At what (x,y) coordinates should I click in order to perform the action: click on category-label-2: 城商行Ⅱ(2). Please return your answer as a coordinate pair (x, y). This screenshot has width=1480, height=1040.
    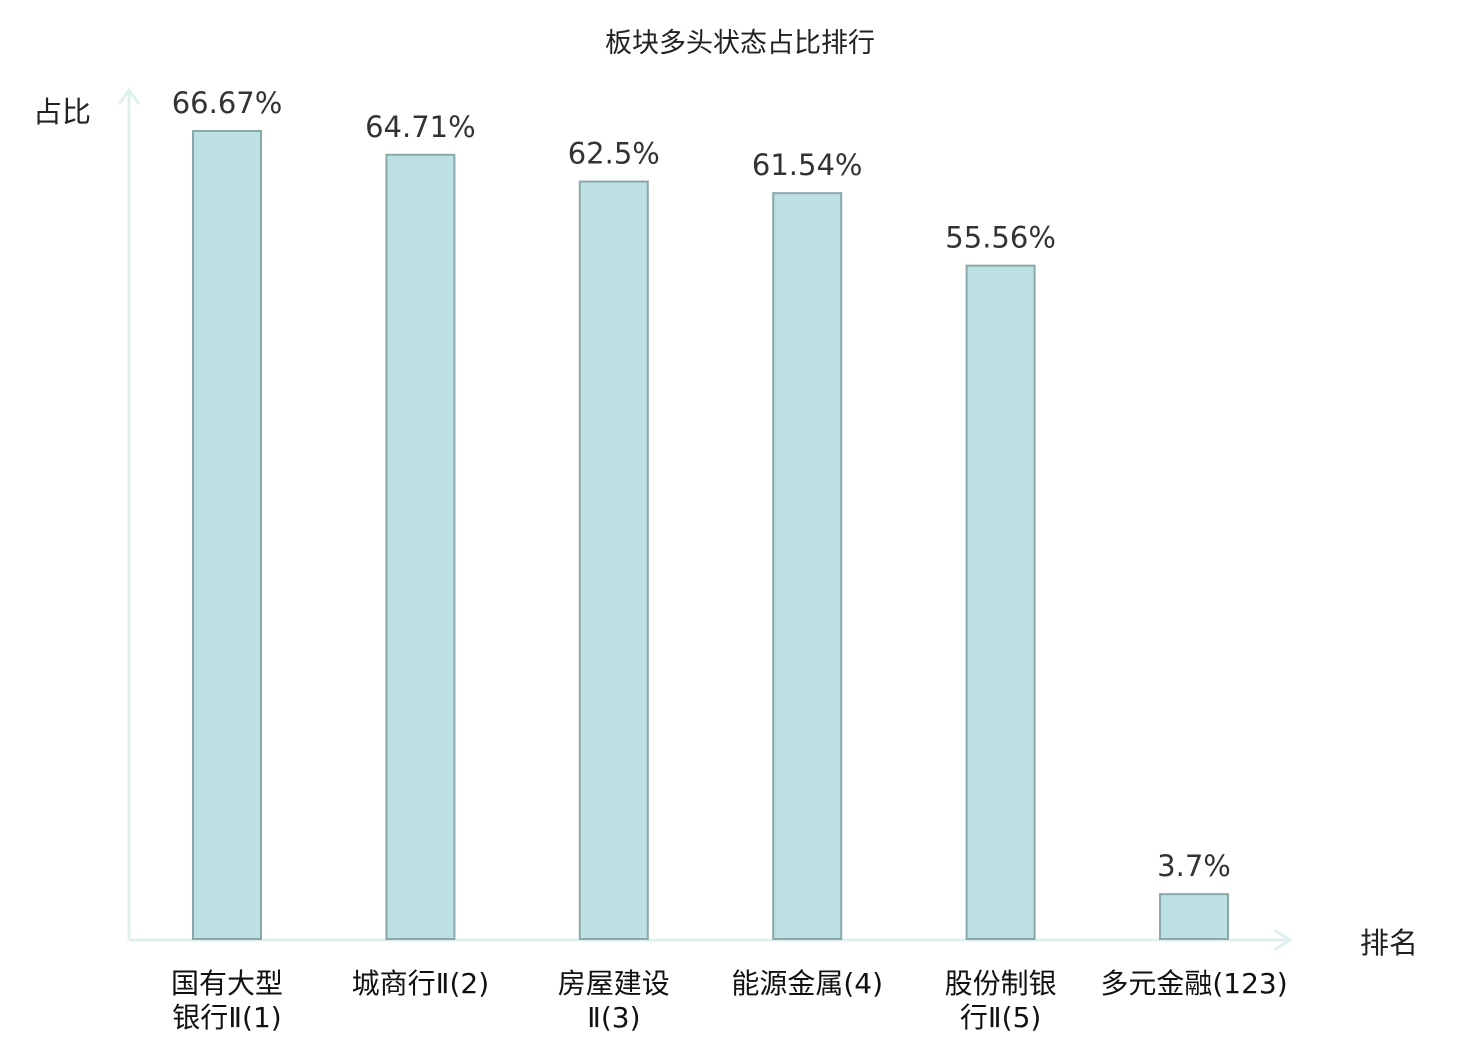
    Looking at the image, I should click on (420, 983).